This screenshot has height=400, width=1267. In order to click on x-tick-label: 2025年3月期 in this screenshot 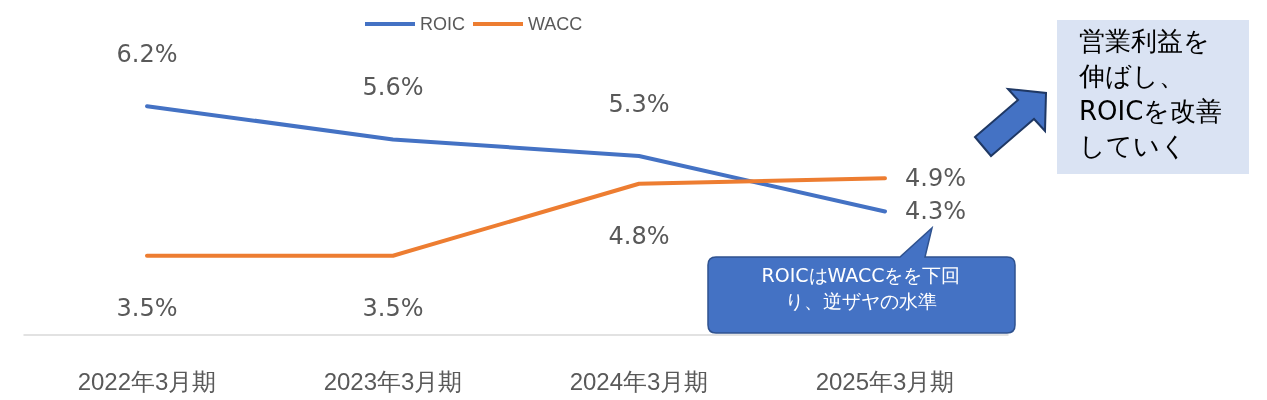, I will do `click(885, 381)`.